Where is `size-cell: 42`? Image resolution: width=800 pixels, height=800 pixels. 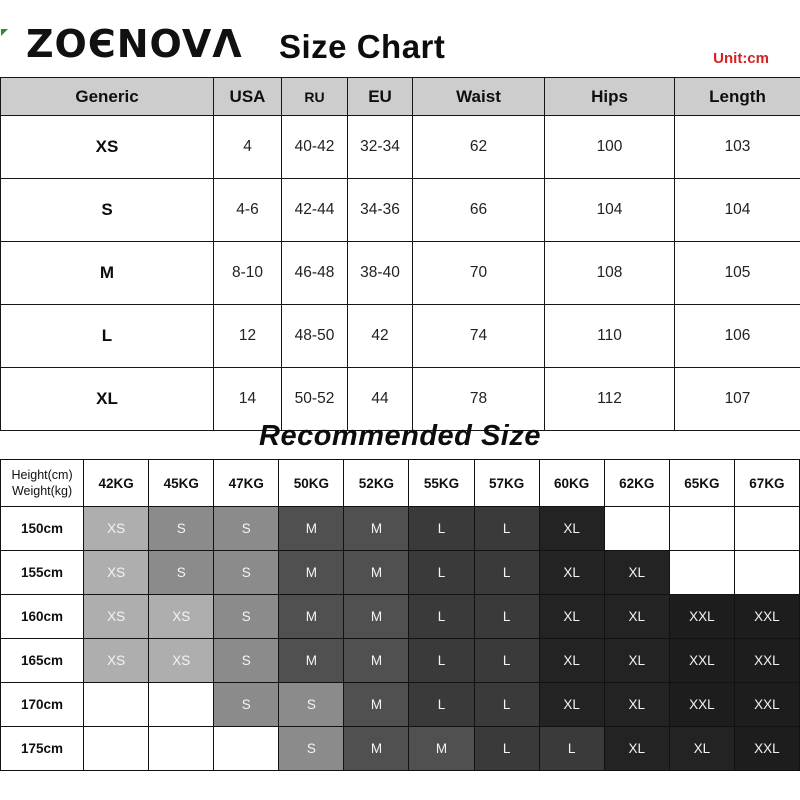
size-cell: 42 is located at coordinates (380, 336).